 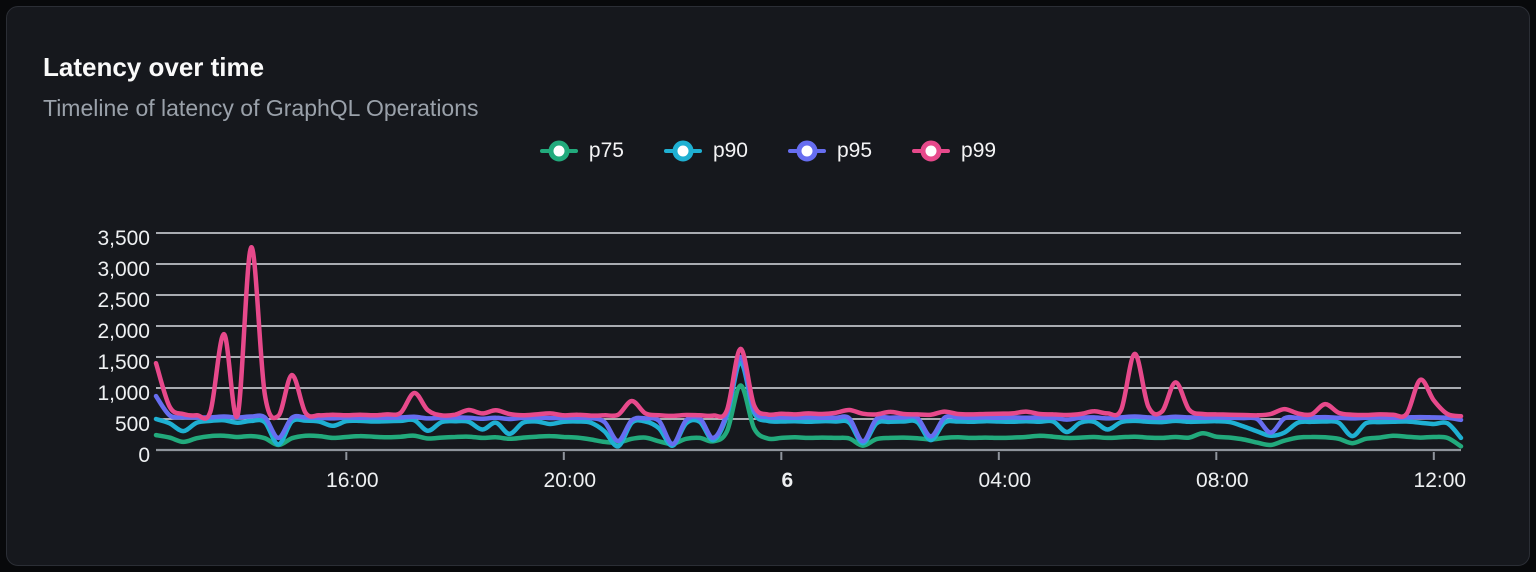 What do you see at coordinates (581, 151) in the screenshot?
I see `legend-item-p75: p75` at bounding box center [581, 151].